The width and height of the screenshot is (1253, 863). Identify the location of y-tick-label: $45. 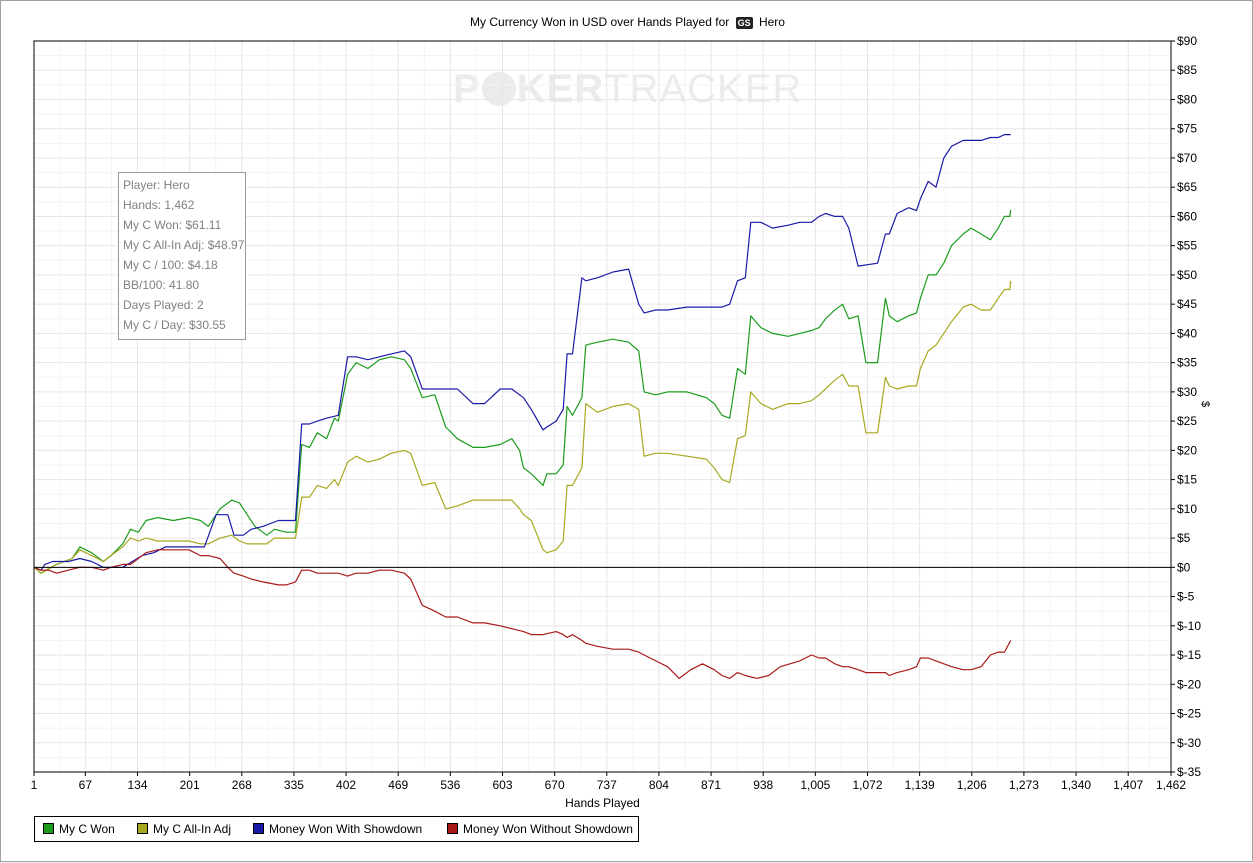
(1187, 304).